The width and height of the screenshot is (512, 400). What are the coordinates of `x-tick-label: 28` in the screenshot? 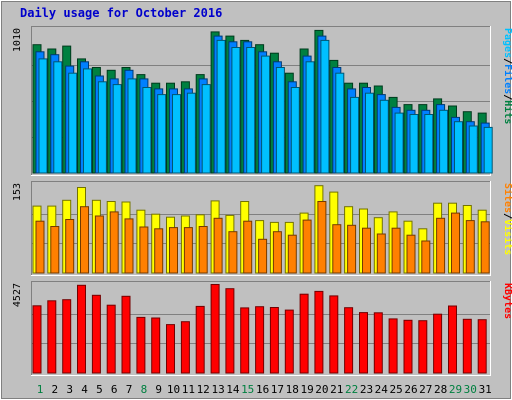 It's located at (440, 389).